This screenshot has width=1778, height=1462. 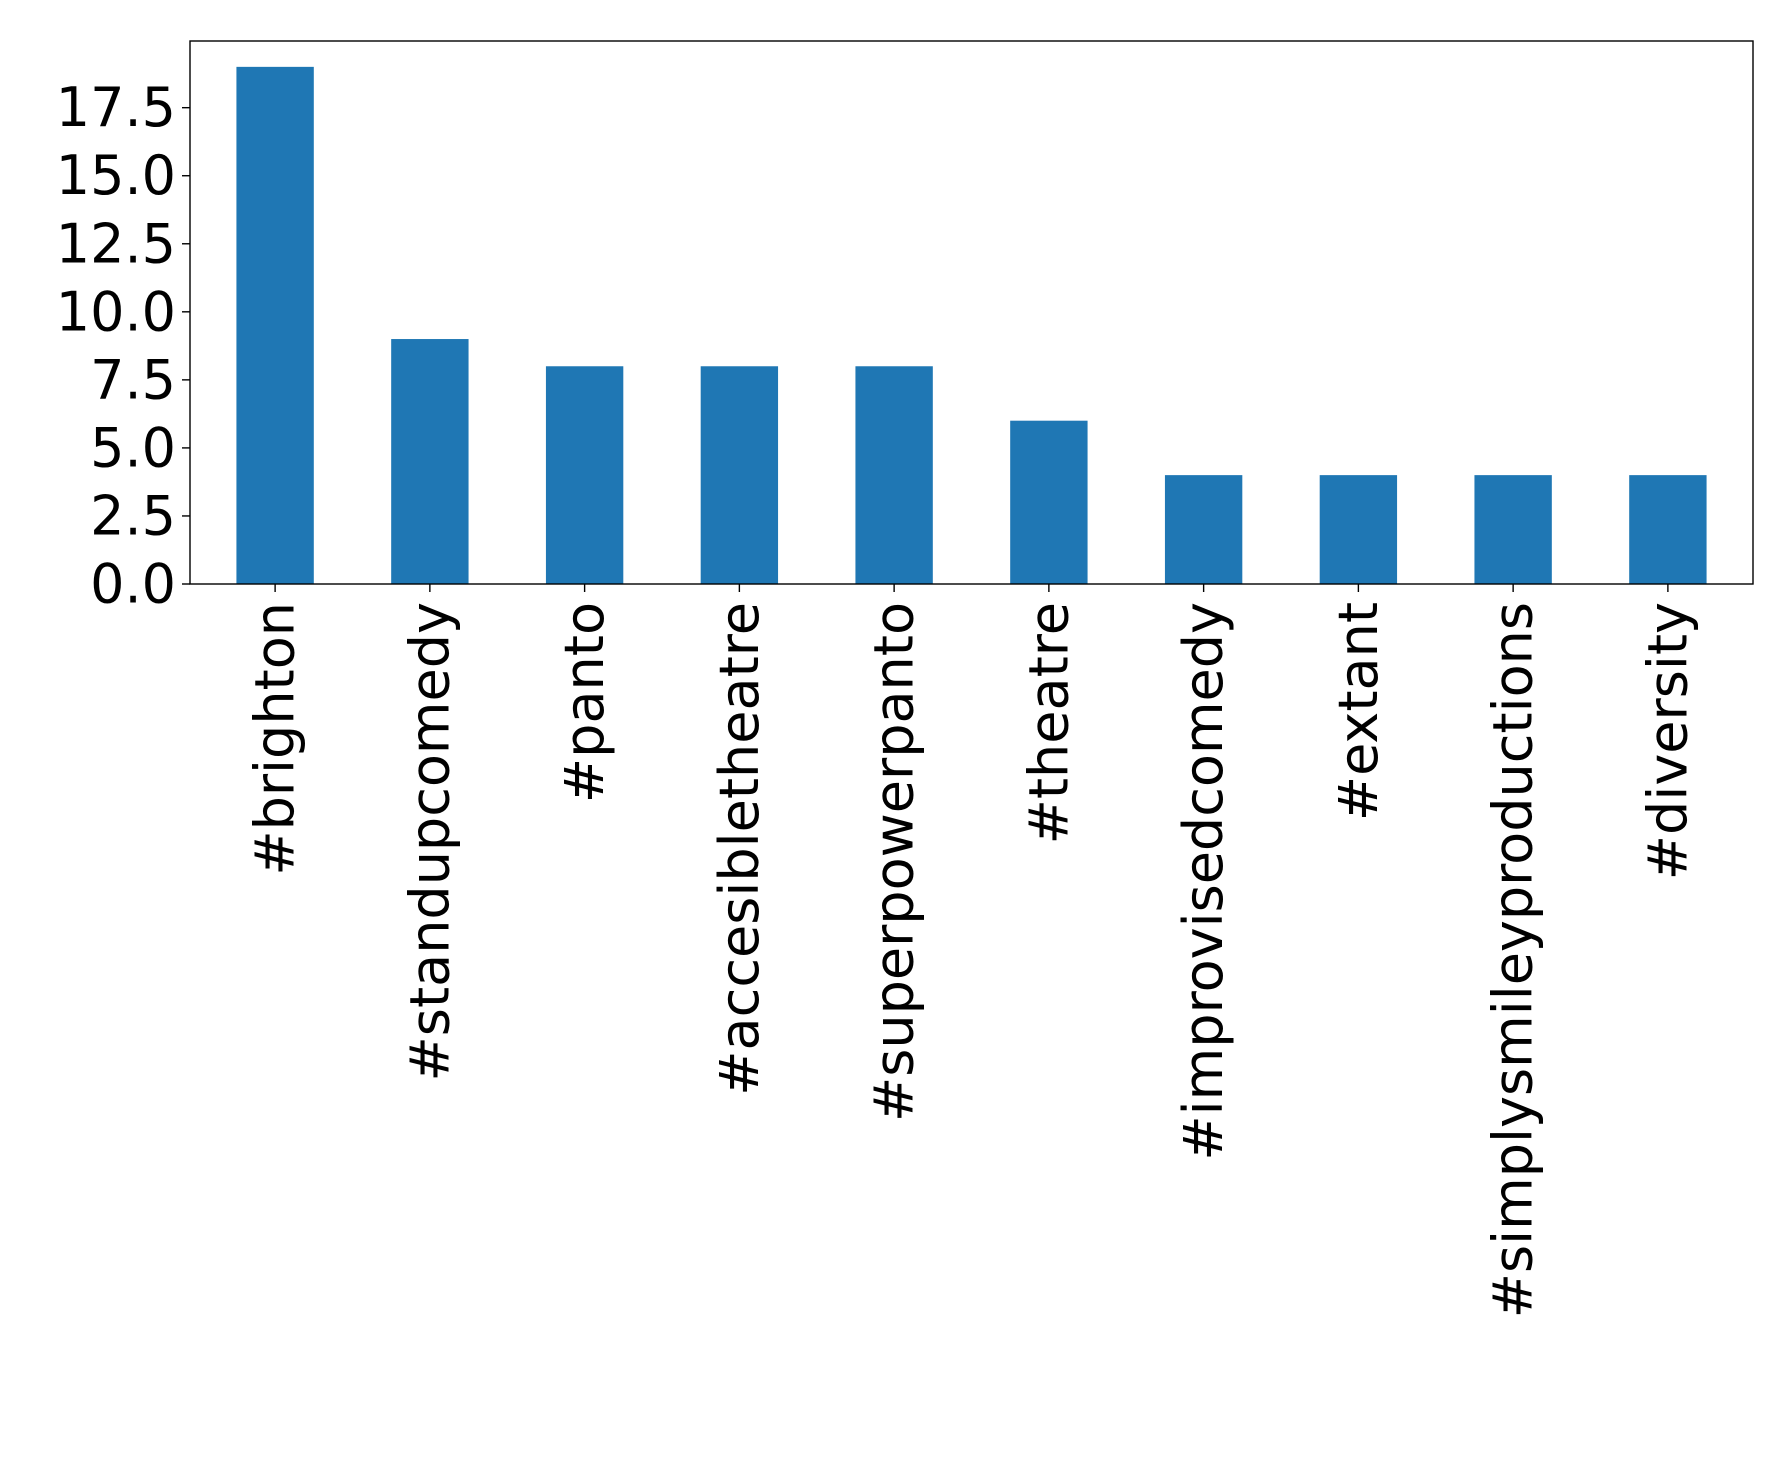 What do you see at coordinates (1667, 741) in the screenshot?
I see `x-tick-label: #diversity` at bounding box center [1667, 741].